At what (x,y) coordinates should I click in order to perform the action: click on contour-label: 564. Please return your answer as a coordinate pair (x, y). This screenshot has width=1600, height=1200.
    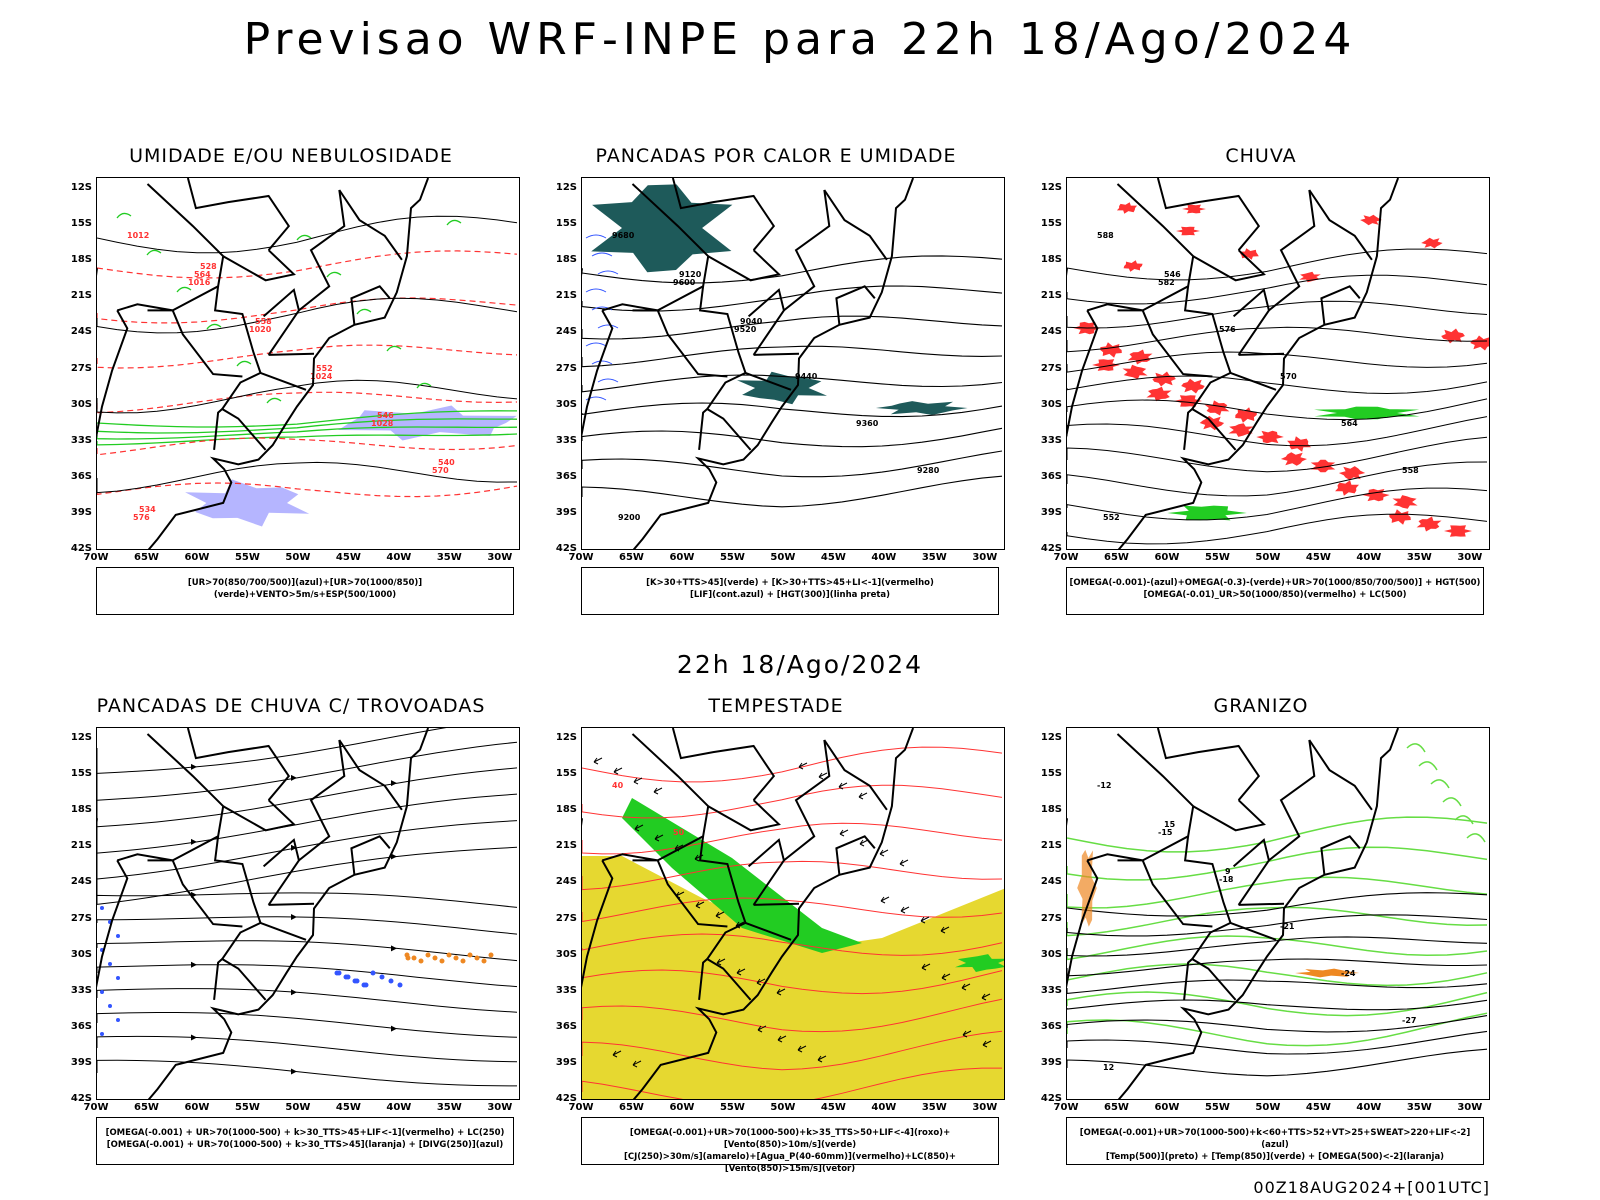
    Looking at the image, I should click on (202, 274).